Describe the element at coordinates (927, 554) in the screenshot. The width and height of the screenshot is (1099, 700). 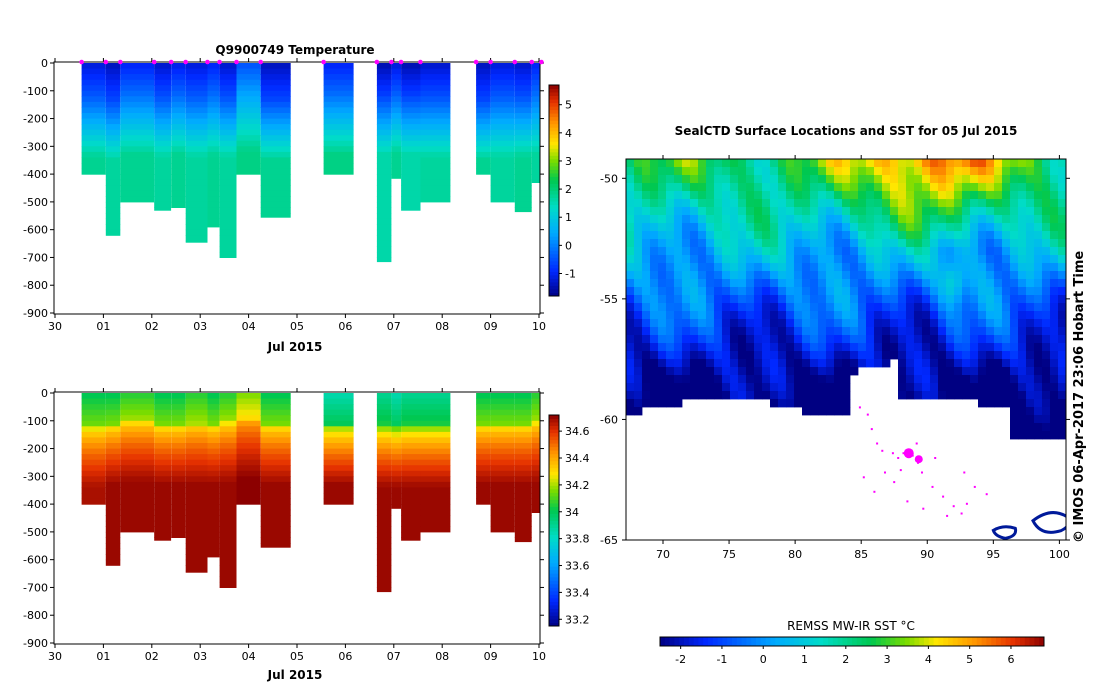
I see `map-x-tick-label: 90` at that location.